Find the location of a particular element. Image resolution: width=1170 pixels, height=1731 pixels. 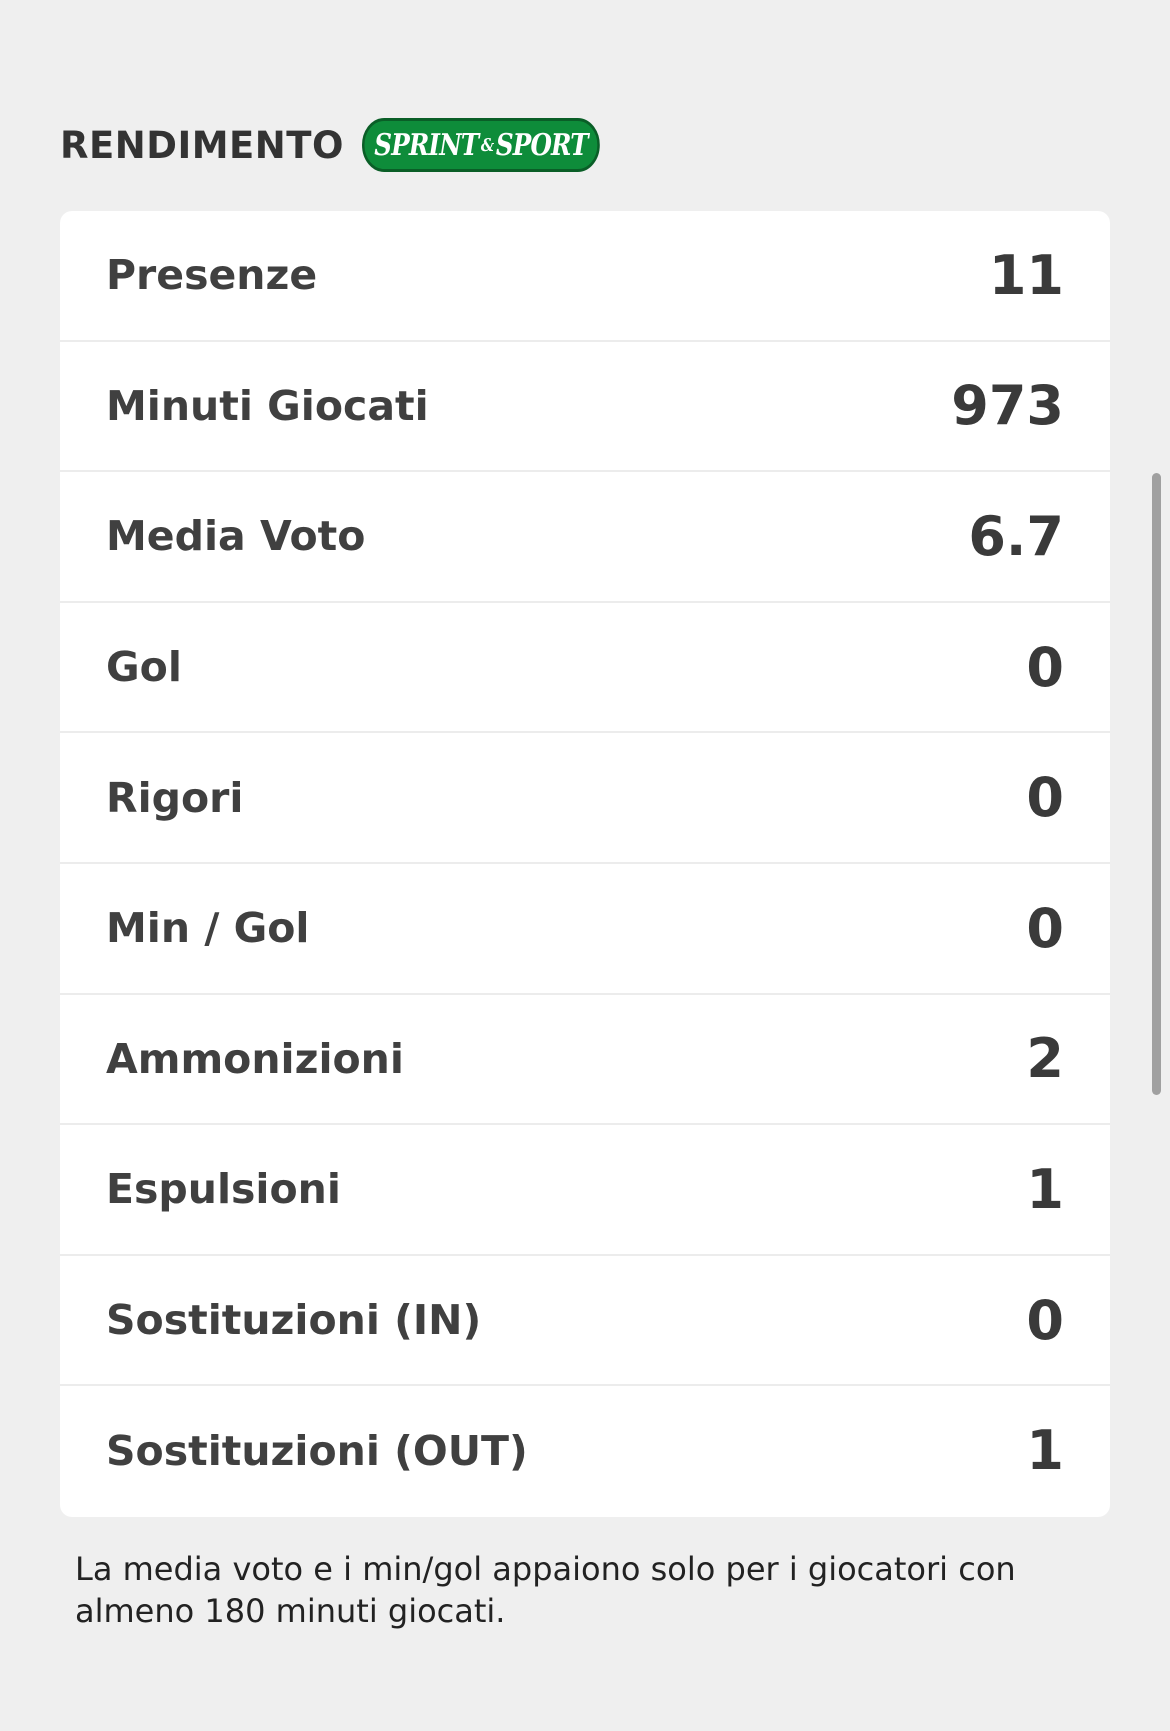

stat-row-presenze: Presenze 11 is located at coordinates (585, 276).